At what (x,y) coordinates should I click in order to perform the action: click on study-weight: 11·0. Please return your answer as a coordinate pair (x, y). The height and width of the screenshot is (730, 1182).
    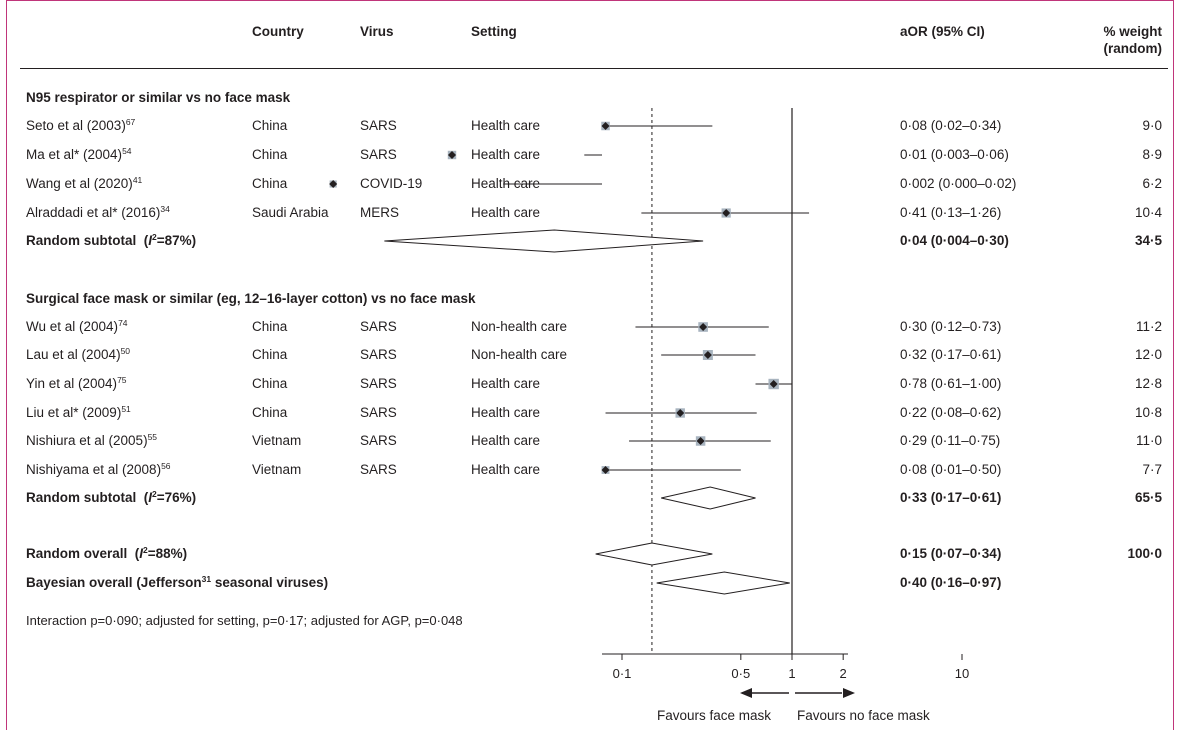
    Looking at the image, I should click on (1148, 440).